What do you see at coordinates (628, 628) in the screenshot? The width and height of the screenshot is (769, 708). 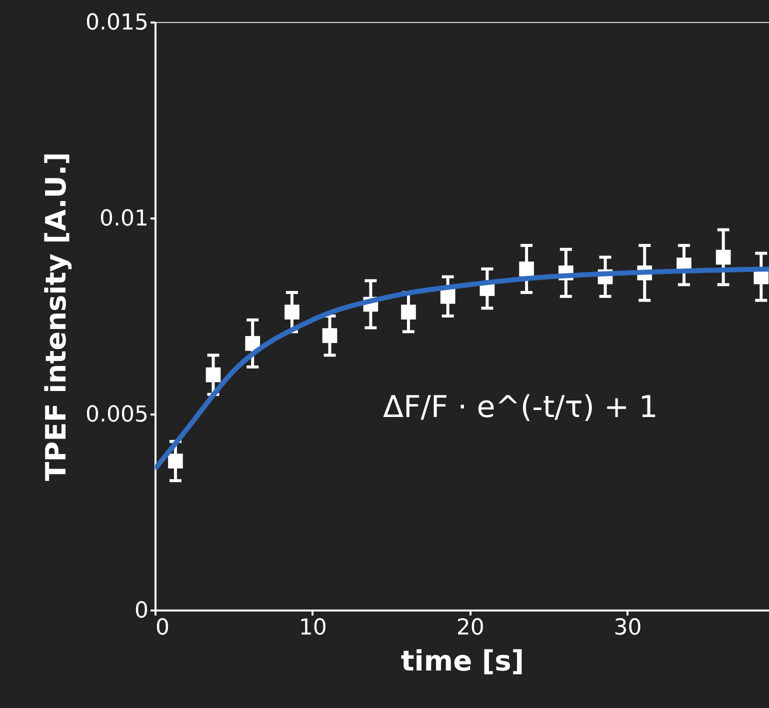 I see `x-tick-label: 30` at bounding box center [628, 628].